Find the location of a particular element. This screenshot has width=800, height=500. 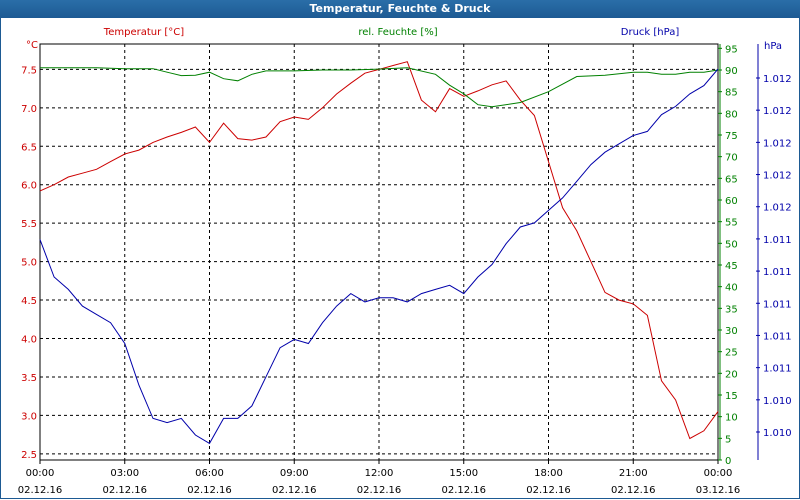

x-tick-label: 12:00 is located at coordinates (379, 473).